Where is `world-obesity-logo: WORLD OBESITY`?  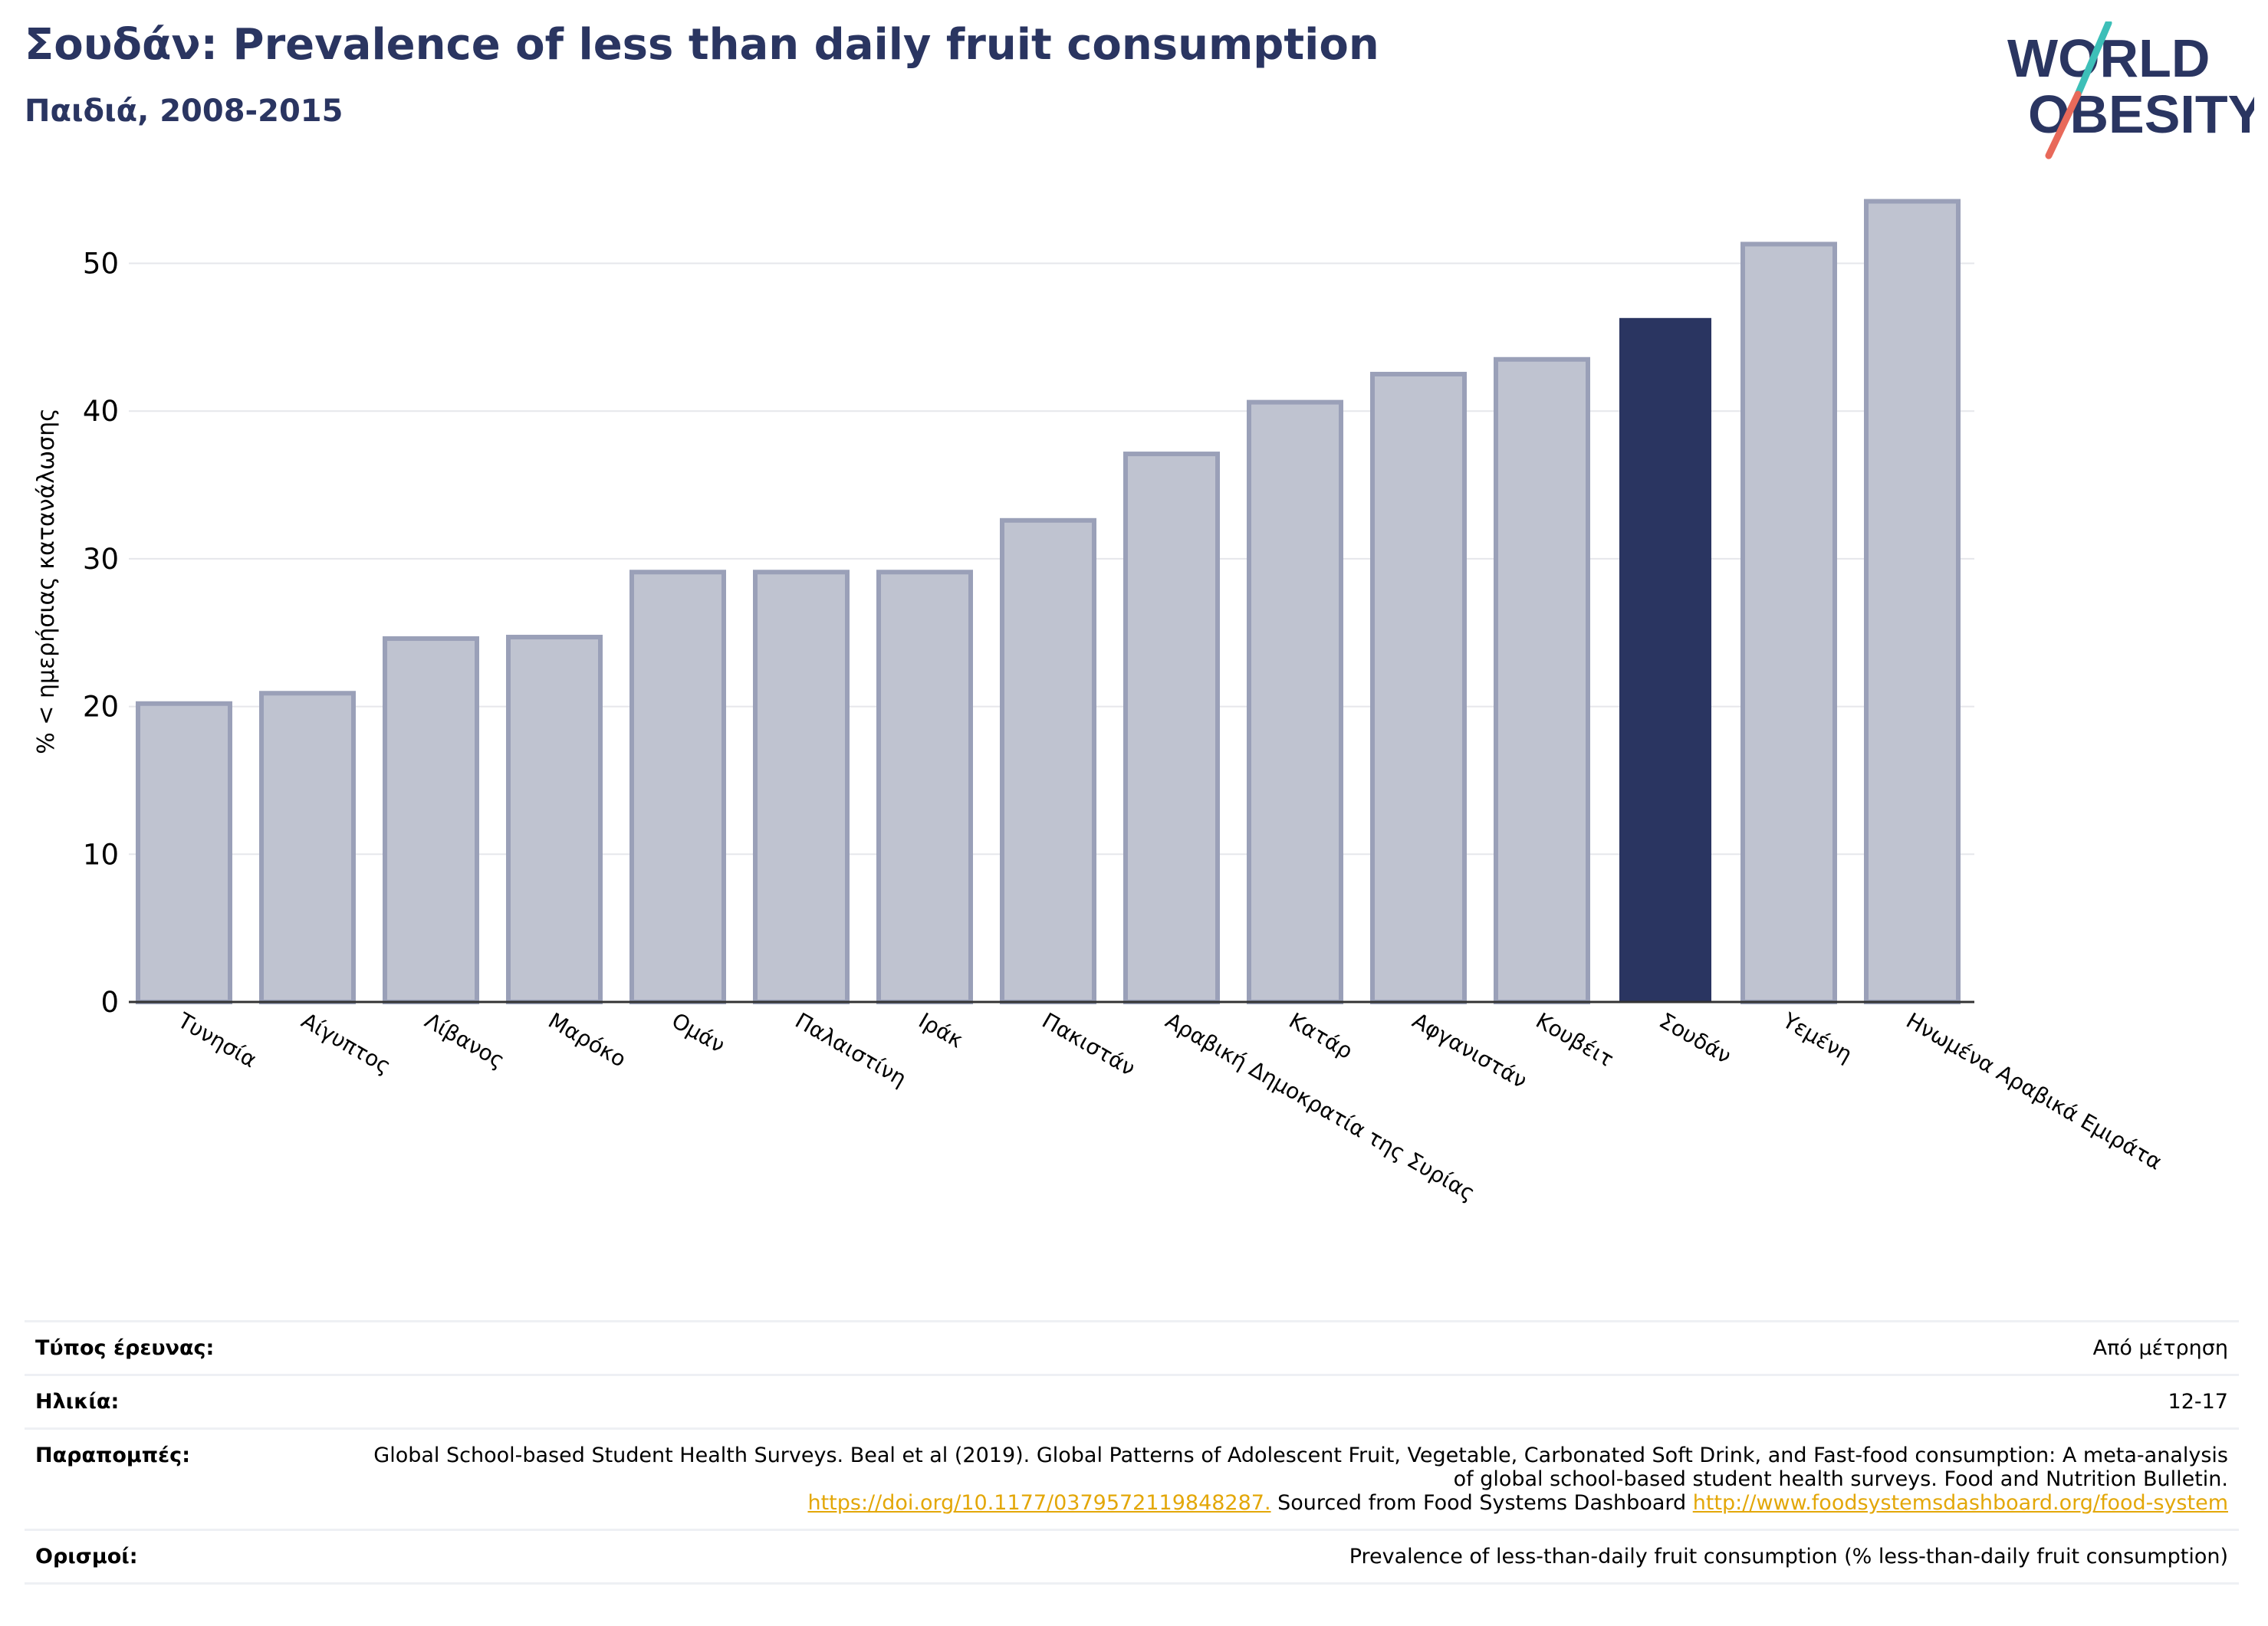
world-obesity-logo: WORLD OBESITY is located at coordinates (2130, 90).